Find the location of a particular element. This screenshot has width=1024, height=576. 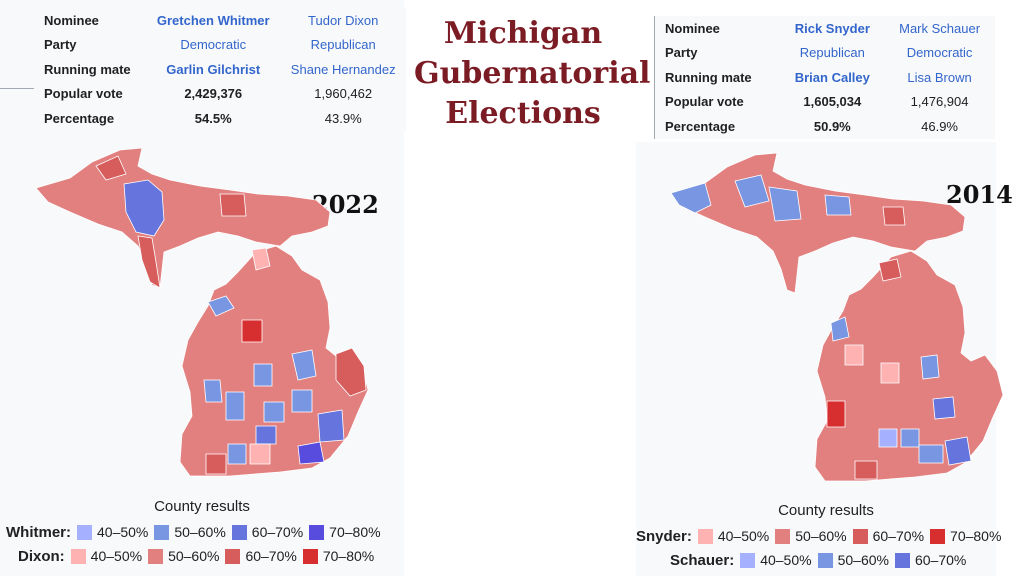

running-mate-republican-link: Shane Hernandez is located at coordinates (343, 69).